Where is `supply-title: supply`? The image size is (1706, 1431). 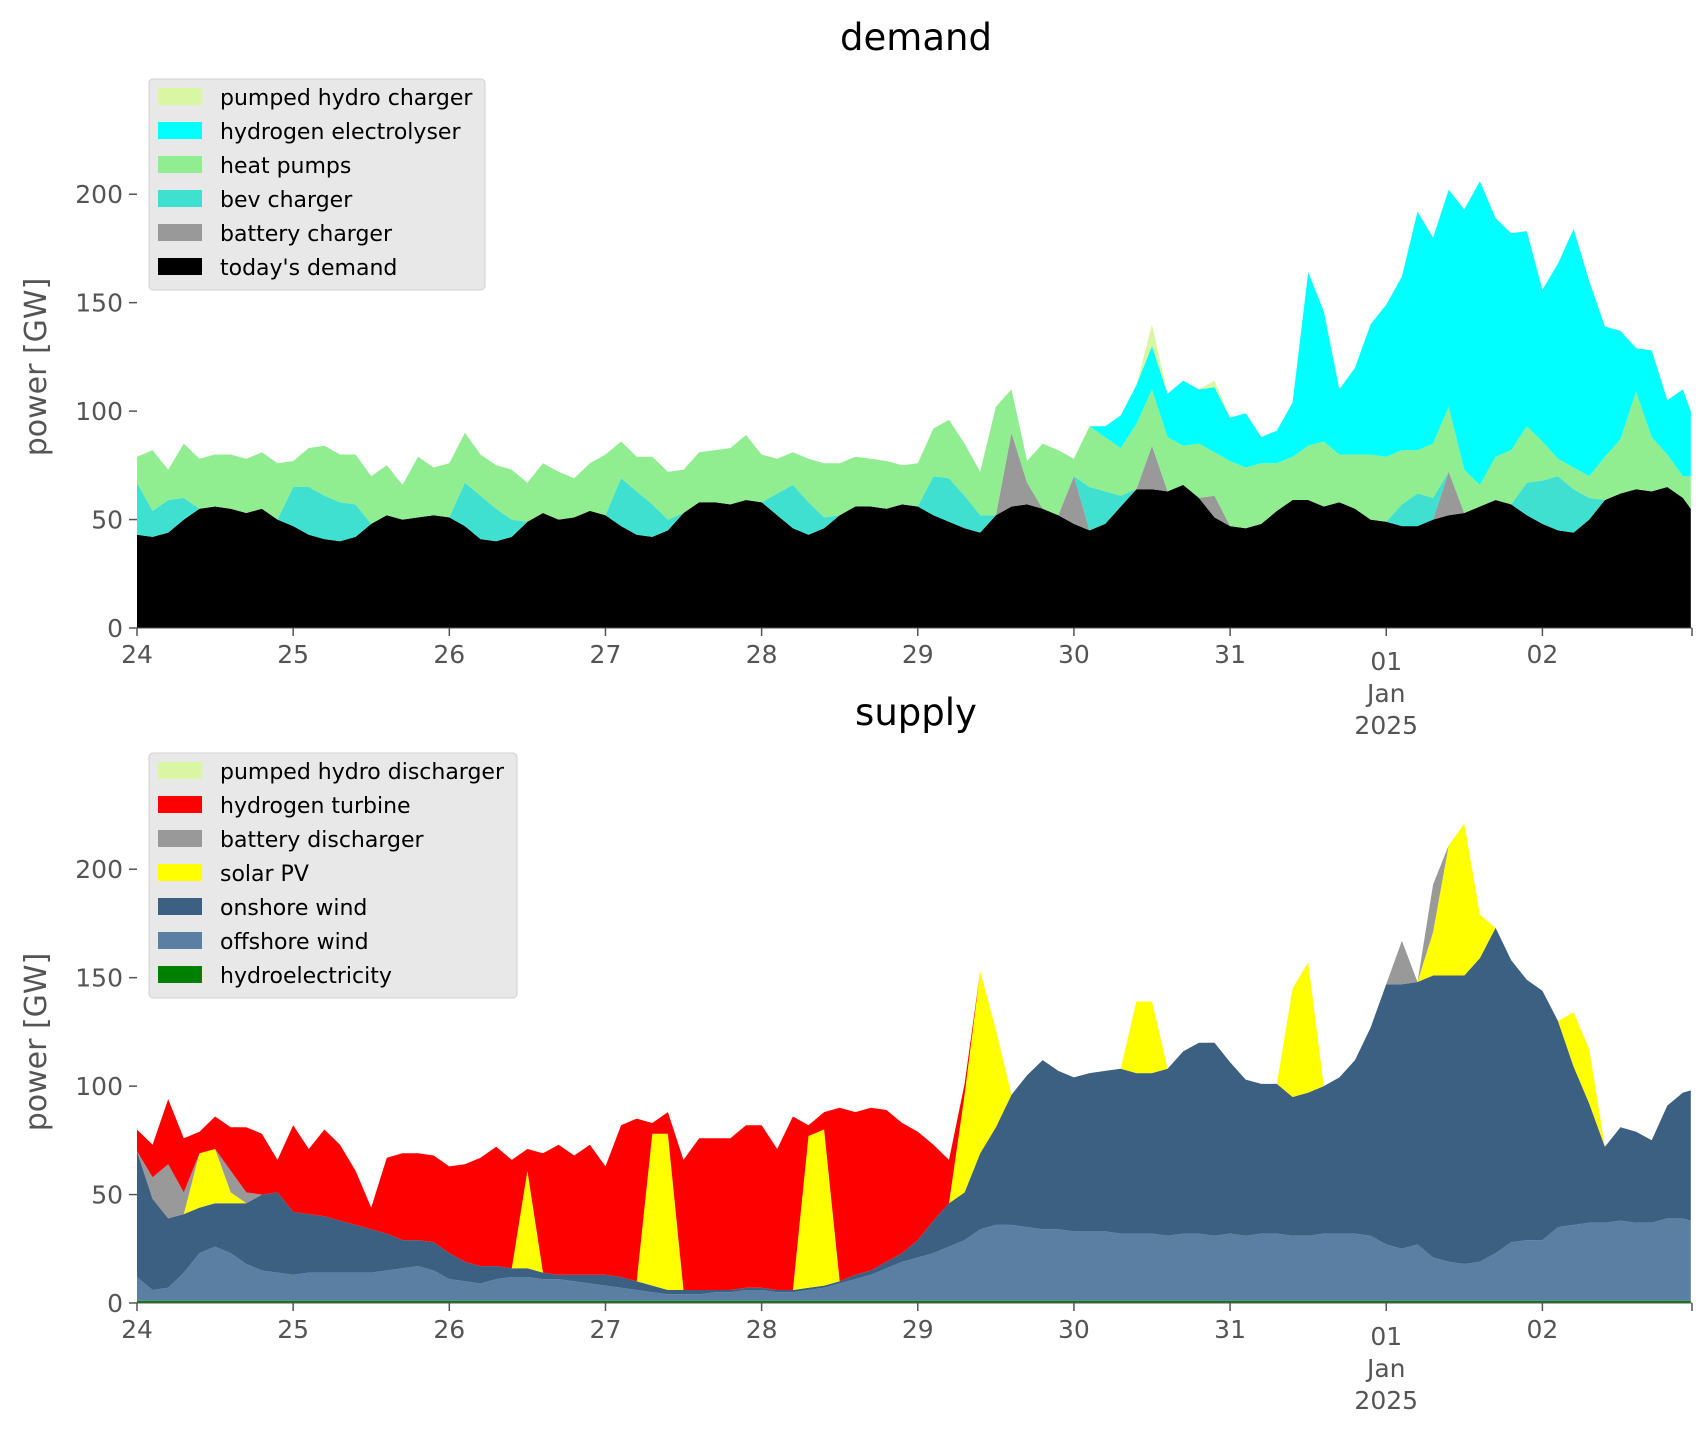 supply-title: supply is located at coordinates (916, 712).